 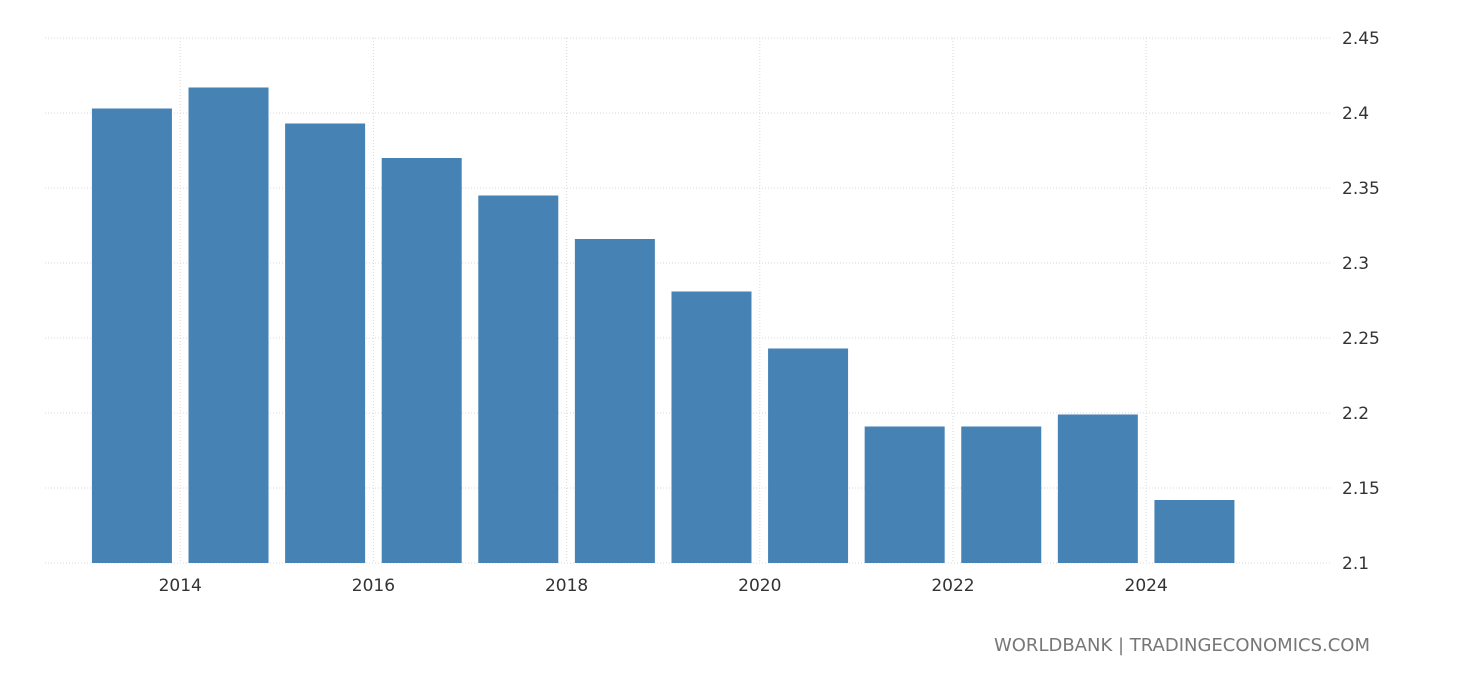 What do you see at coordinates (1361, 339) in the screenshot?
I see `y-tick-label: 2.25` at bounding box center [1361, 339].